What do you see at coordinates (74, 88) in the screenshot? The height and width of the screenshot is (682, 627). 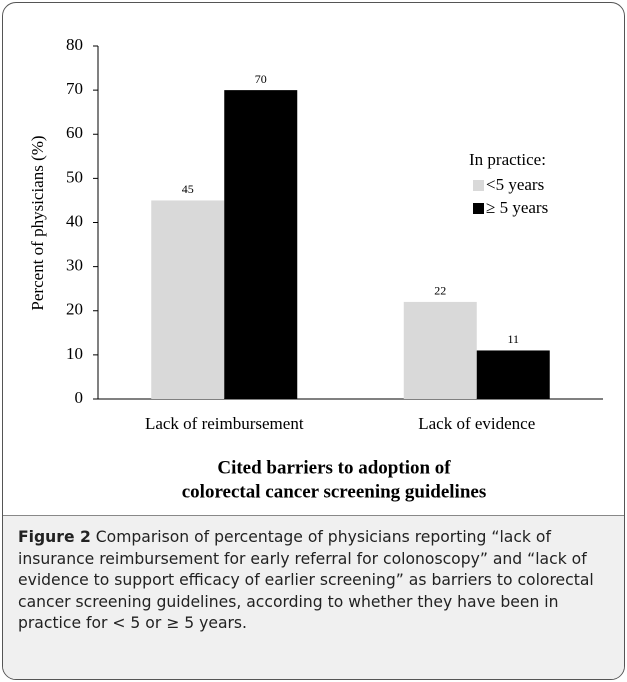 I see `y-tick-label: 70` at bounding box center [74, 88].